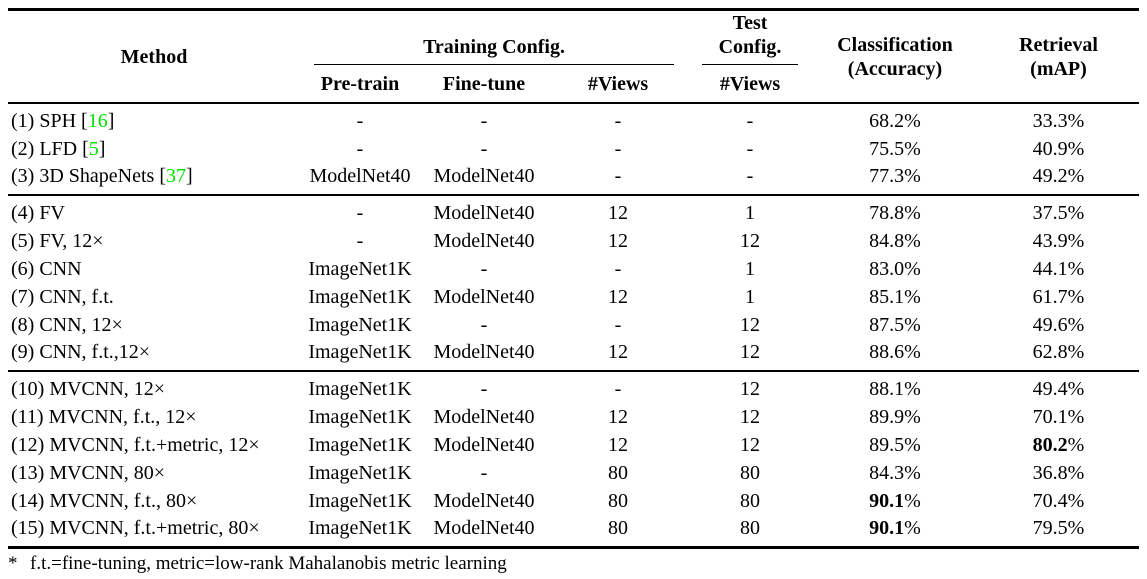 This screenshot has width=1147, height=579. Describe the element at coordinates (1058, 444) in the screenshot. I see `map-cell: 80.2%` at that location.